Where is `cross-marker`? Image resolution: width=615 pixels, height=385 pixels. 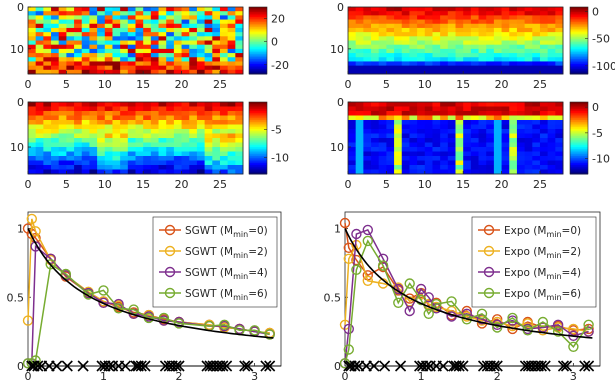
cross-marker is located at coordinates (563, 366).